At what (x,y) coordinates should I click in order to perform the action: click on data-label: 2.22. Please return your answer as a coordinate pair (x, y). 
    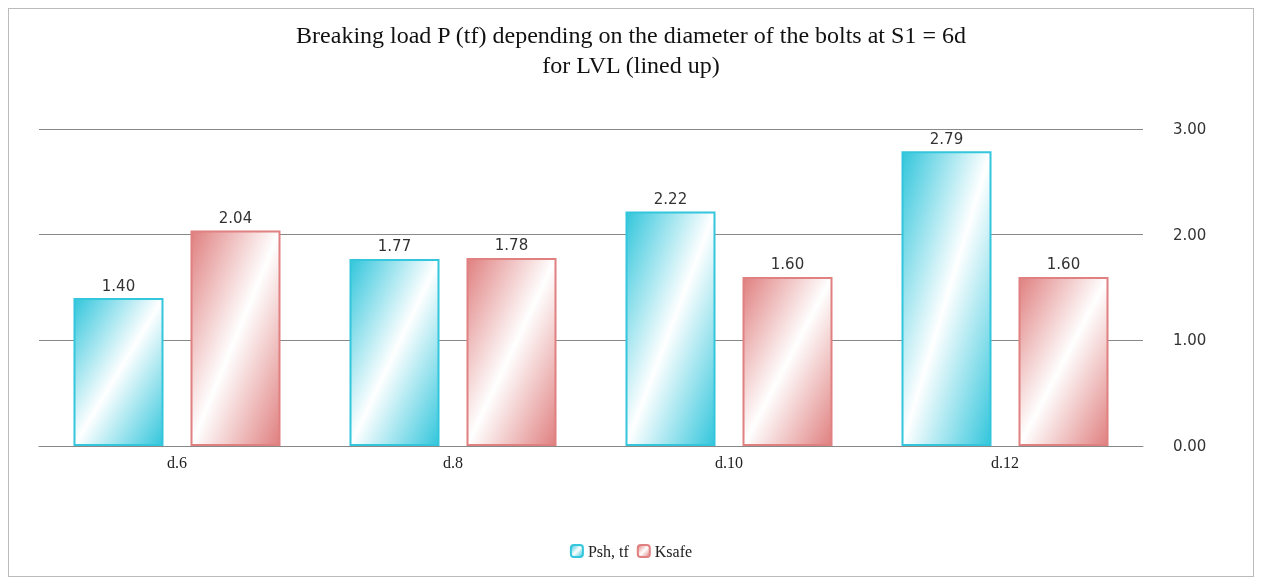
    Looking at the image, I should click on (670, 198).